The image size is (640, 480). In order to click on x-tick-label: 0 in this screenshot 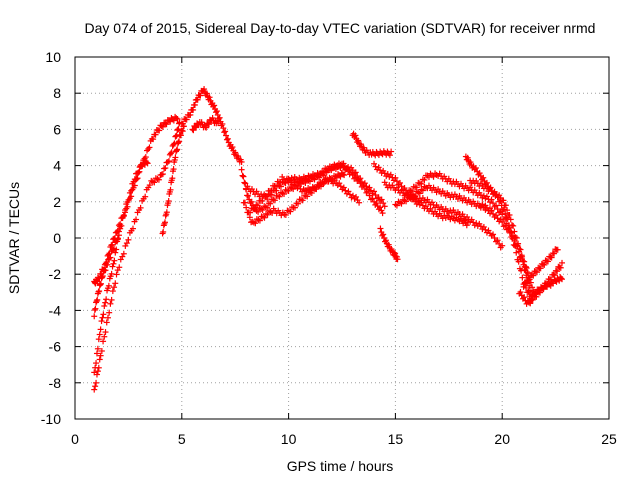, I will do `click(75, 439)`.